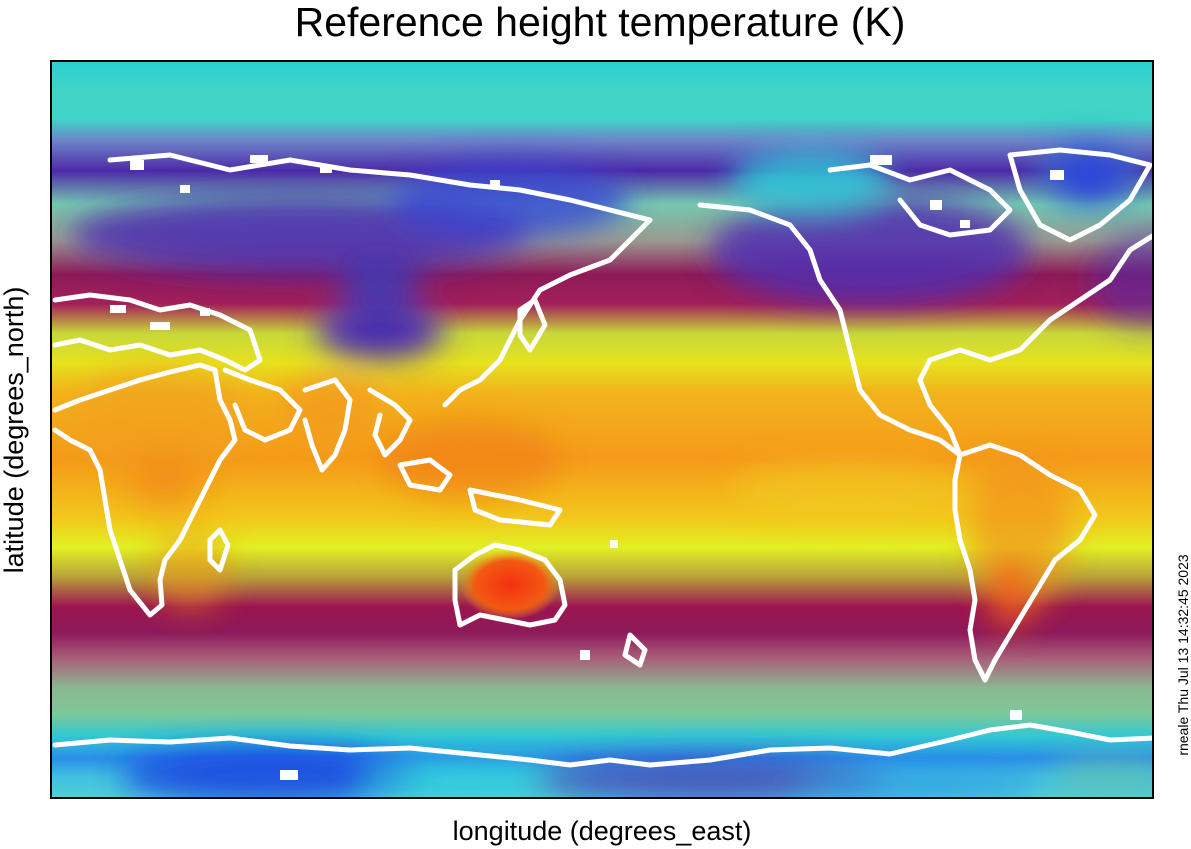 This screenshot has width=1191, height=849. What do you see at coordinates (14, 430) in the screenshot?
I see `y-axis-label: latitude (degrees_north)` at bounding box center [14, 430].